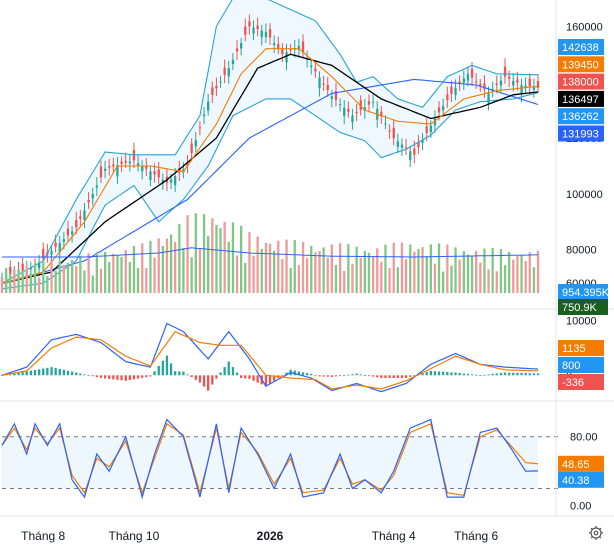 Image resolution: width=614 pixels, height=544 pixels. I want to click on svg-text: 750.9K, so click(580, 308).